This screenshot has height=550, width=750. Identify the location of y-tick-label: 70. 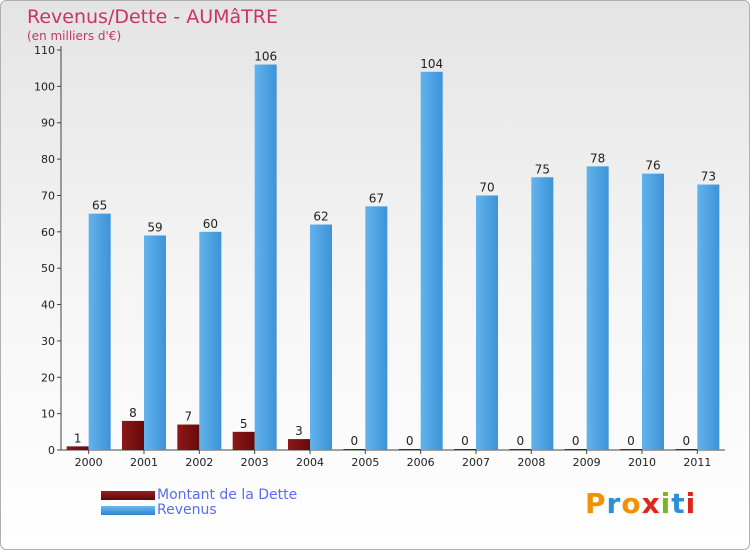
(48, 195).